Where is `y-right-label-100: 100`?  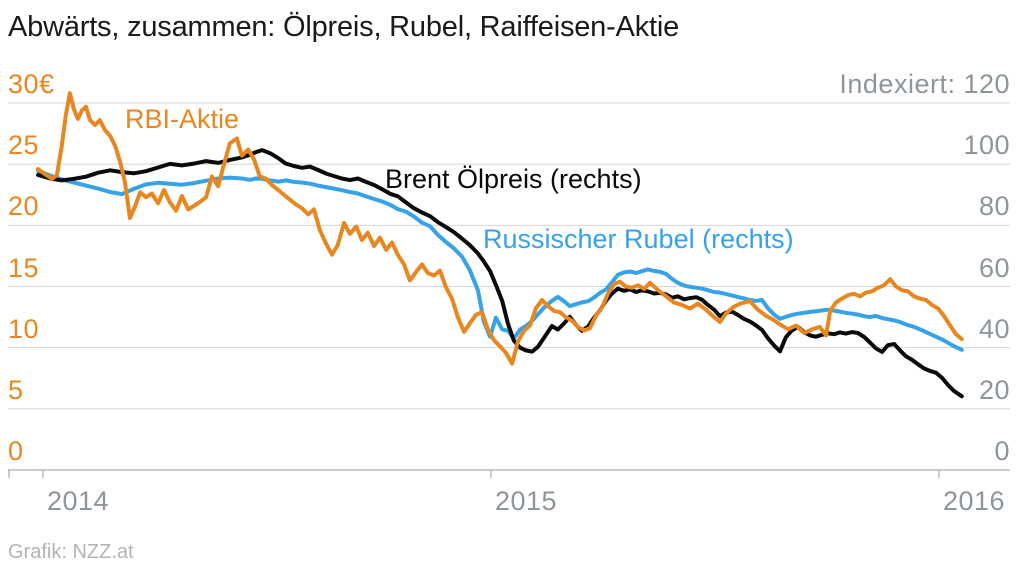
y-right-label-100: 100 is located at coordinates (986, 145).